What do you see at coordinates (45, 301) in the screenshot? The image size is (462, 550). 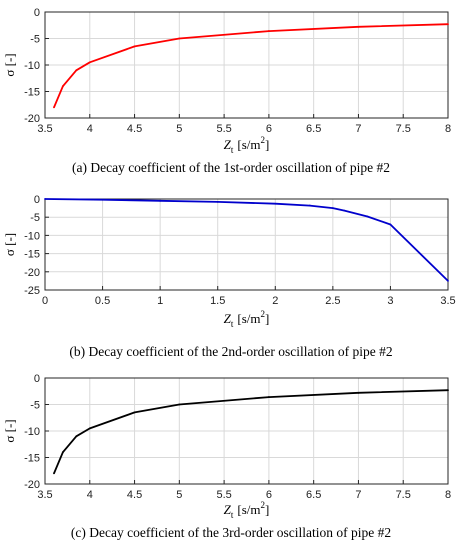 I see `x-tick-label: 0` at bounding box center [45, 301].